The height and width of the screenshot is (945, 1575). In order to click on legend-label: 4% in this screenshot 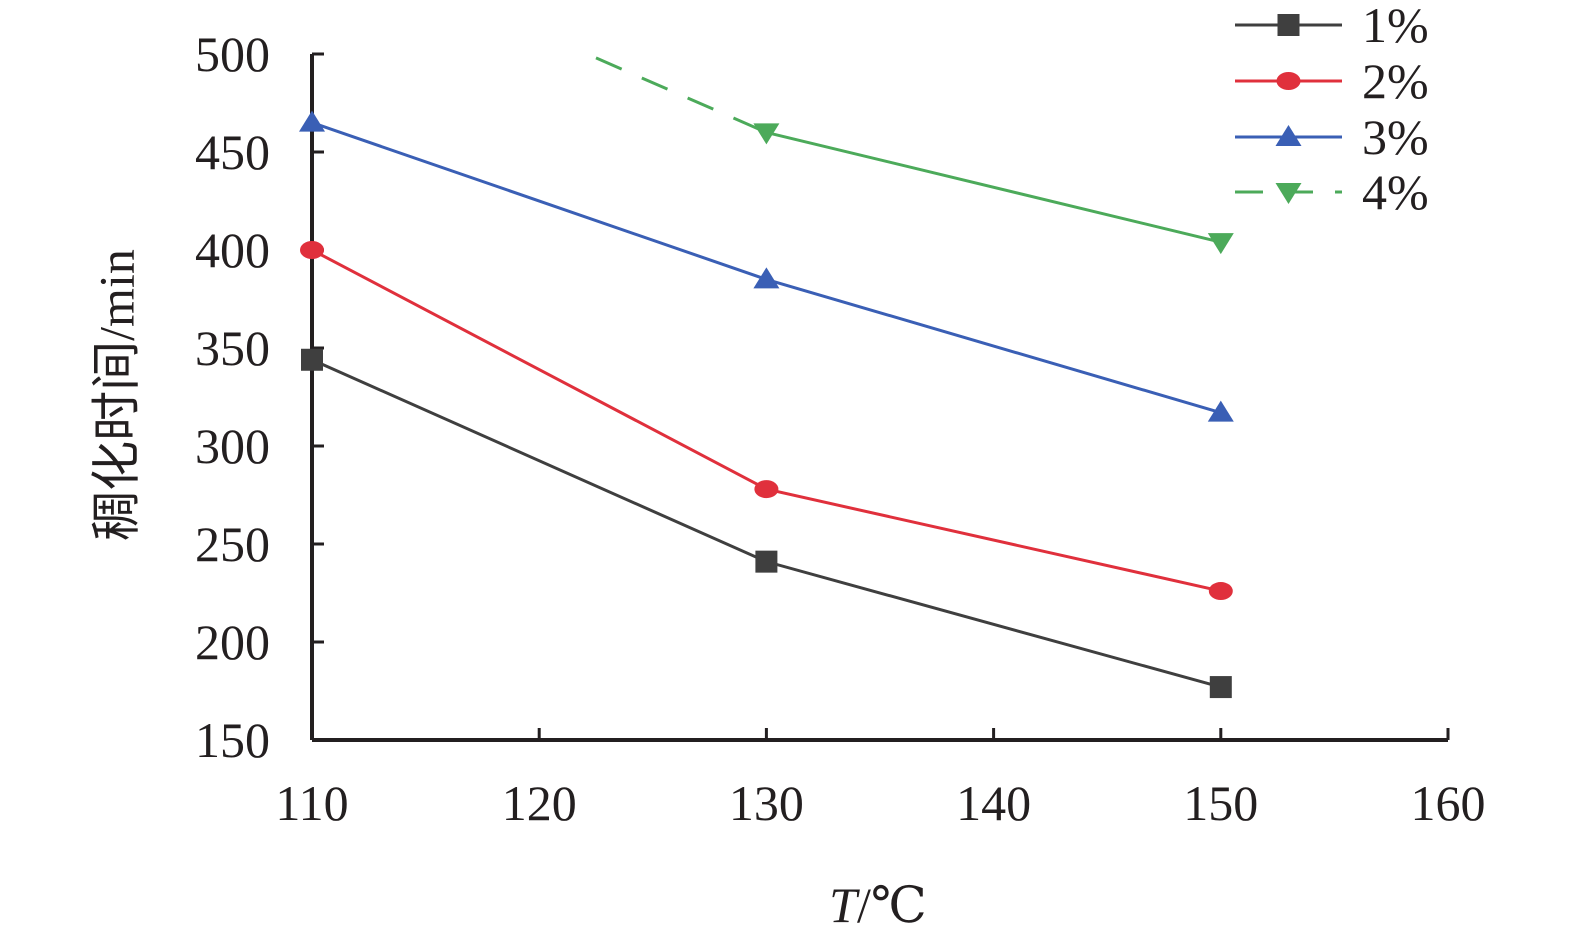, I will do `click(1395, 192)`.